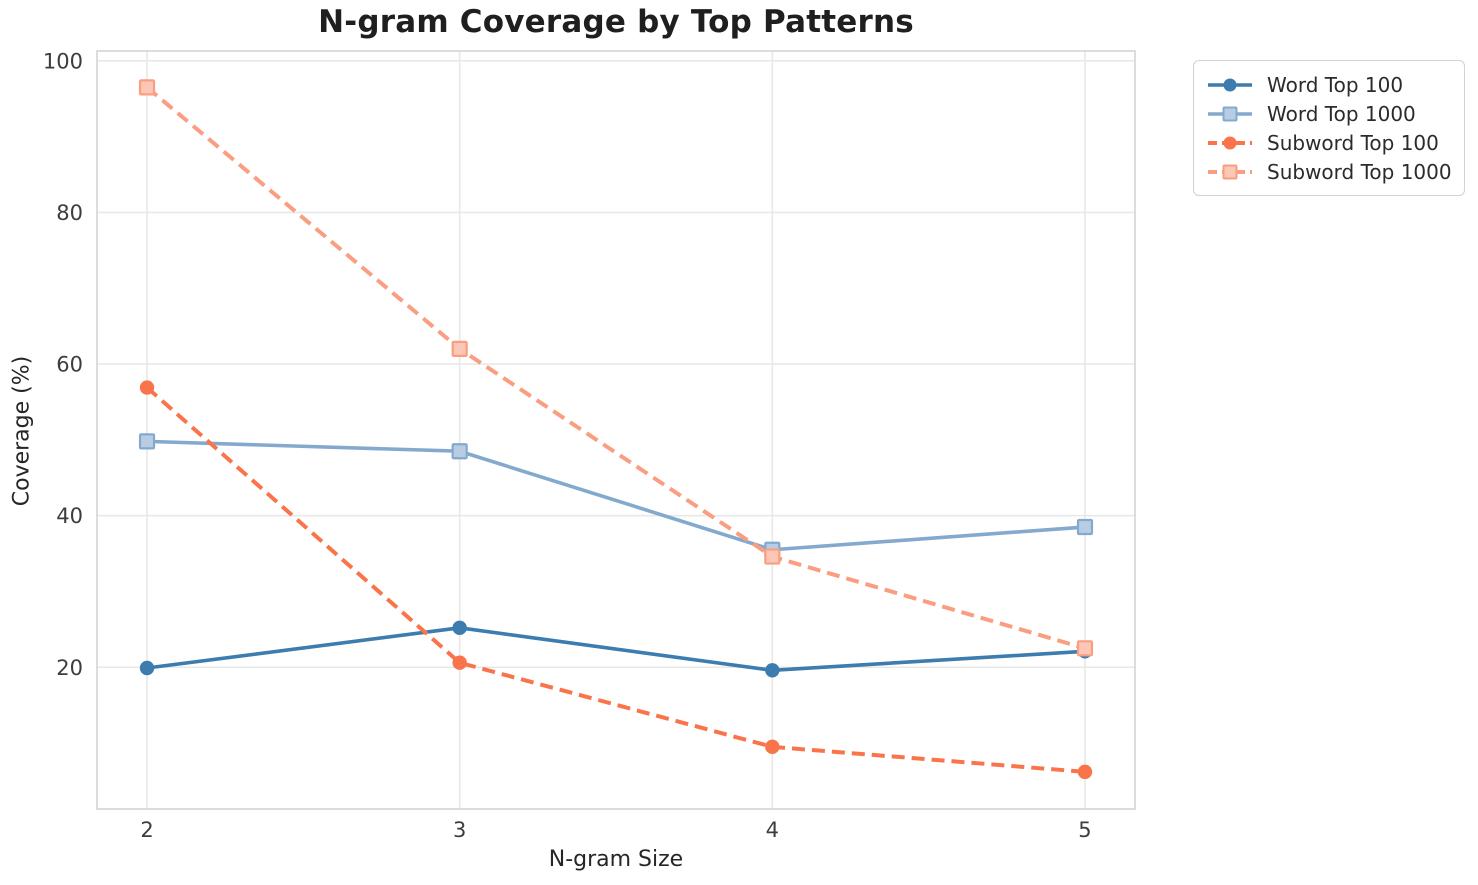 The height and width of the screenshot is (885, 1478). I want to click on y-tick-label: 100, so click(63, 61).